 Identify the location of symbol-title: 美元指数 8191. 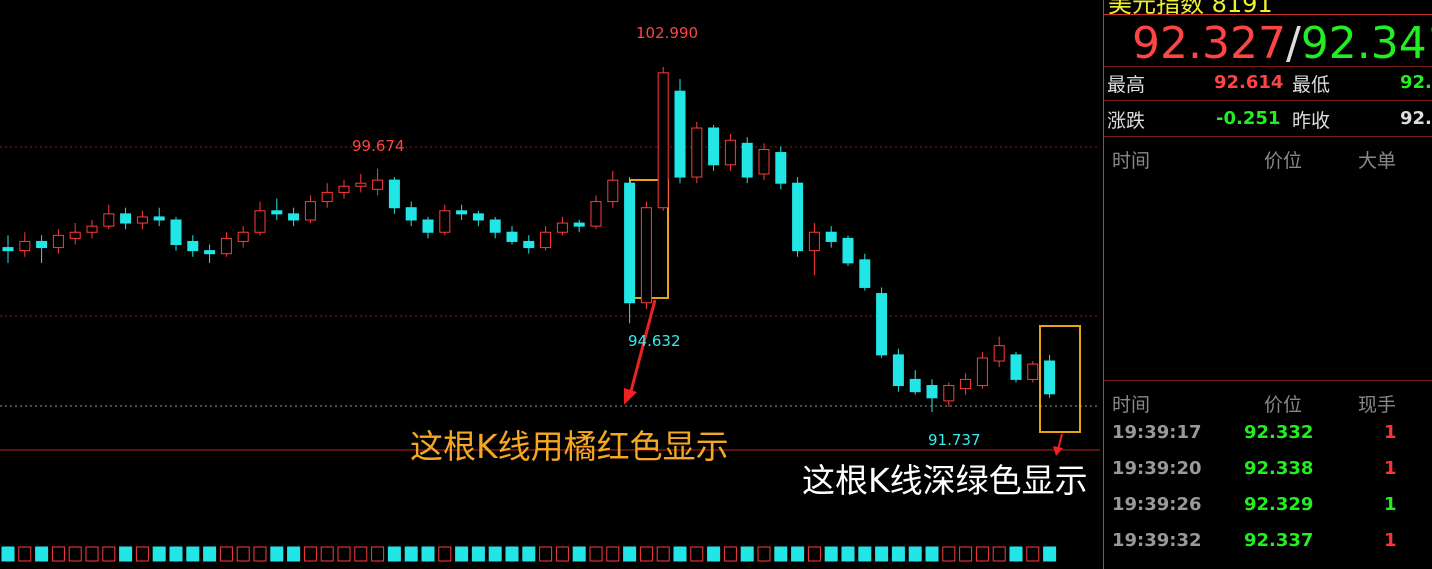
(1190, 9).